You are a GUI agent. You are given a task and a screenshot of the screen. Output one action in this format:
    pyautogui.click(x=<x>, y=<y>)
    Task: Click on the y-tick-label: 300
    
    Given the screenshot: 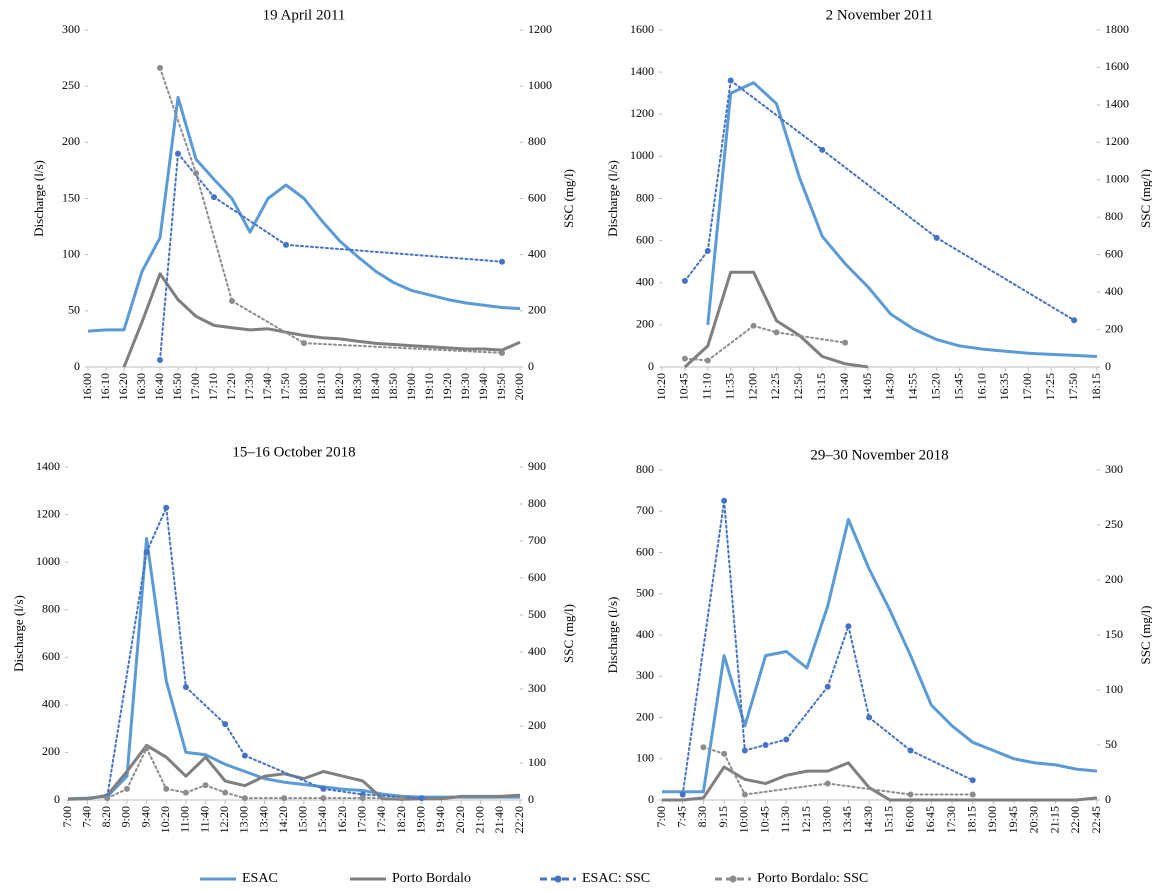 What is the action you would take?
    pyautogui.click(x=645, y=675)
    